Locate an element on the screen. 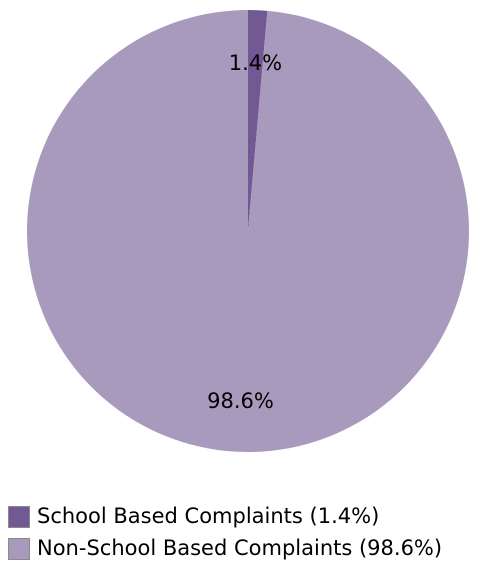  pie-slice-label-0: 1.4% is located at coordinates (255, 63).